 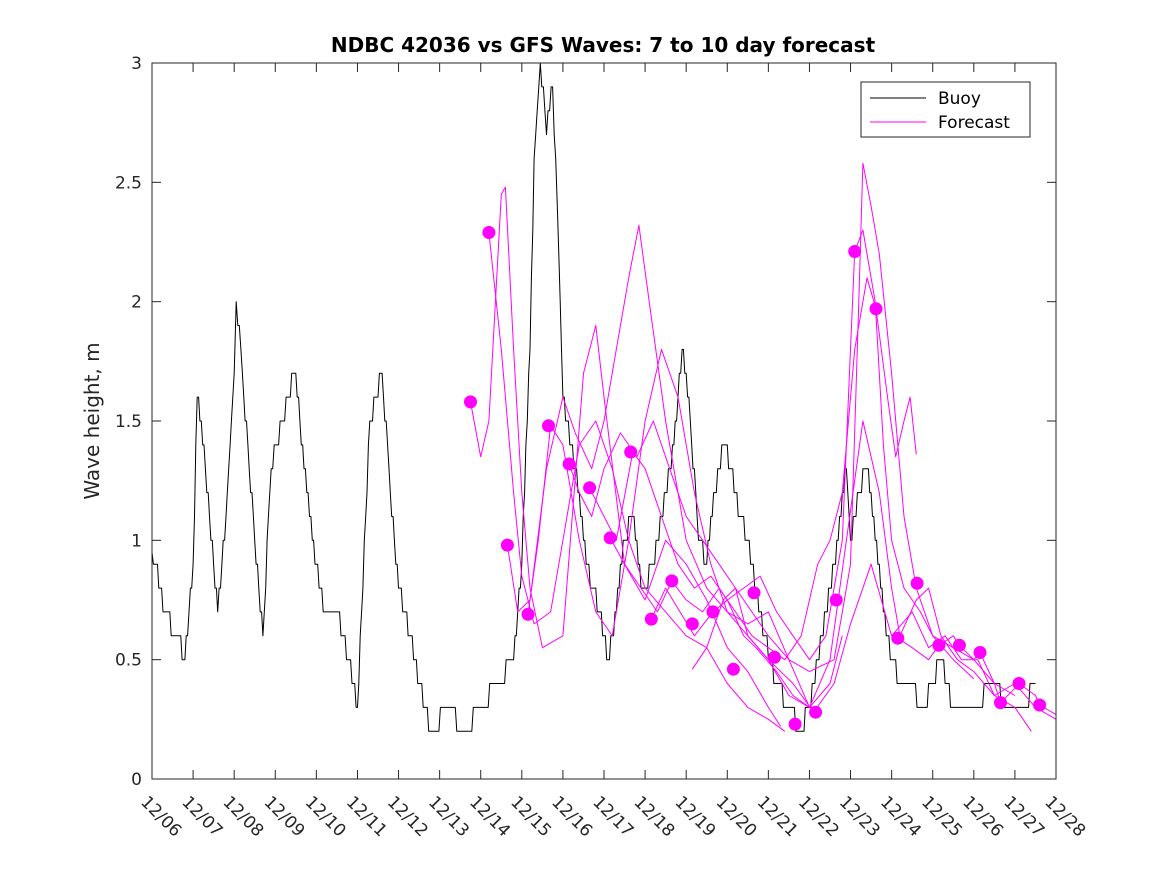 I want to click on y-tick-label: 1, so click(x=136, y=541).